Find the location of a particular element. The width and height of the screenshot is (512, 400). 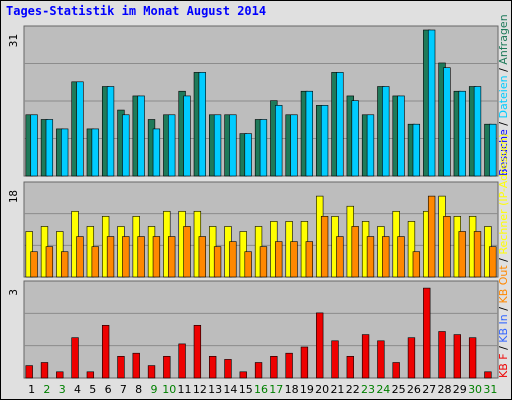

y-max-label-middle: 18 is located at coordinates (13, 196).